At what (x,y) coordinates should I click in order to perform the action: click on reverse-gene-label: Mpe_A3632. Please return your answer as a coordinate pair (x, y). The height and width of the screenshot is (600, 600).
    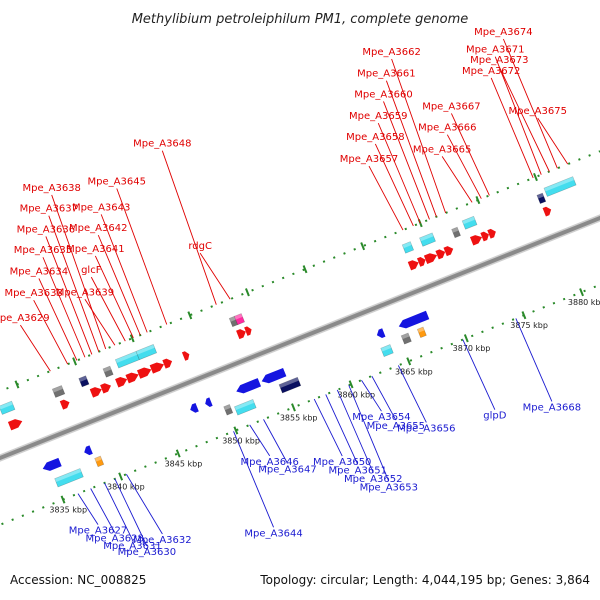
    Looking at the image, I should click on (162, 540).